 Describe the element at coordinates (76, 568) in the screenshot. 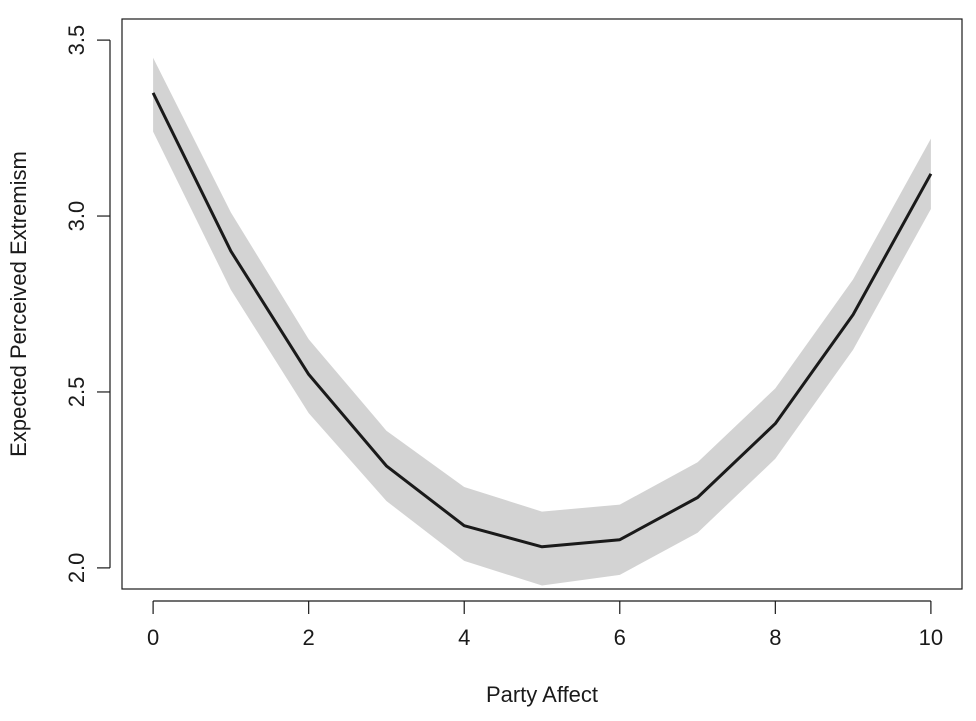

I see `y-tick-label: 2.0` at that location.